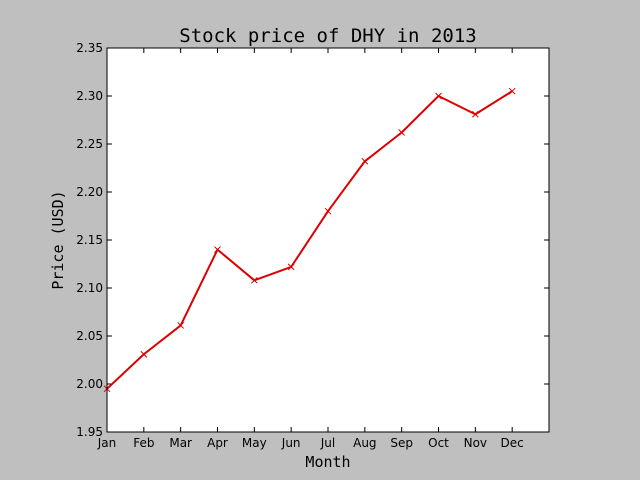 This screenshot has width=640, height=480. What do you see at coordinates (217, 443) in the screenshot?
I see `x-tick-label: Apr` at bounding box center [217, 443].